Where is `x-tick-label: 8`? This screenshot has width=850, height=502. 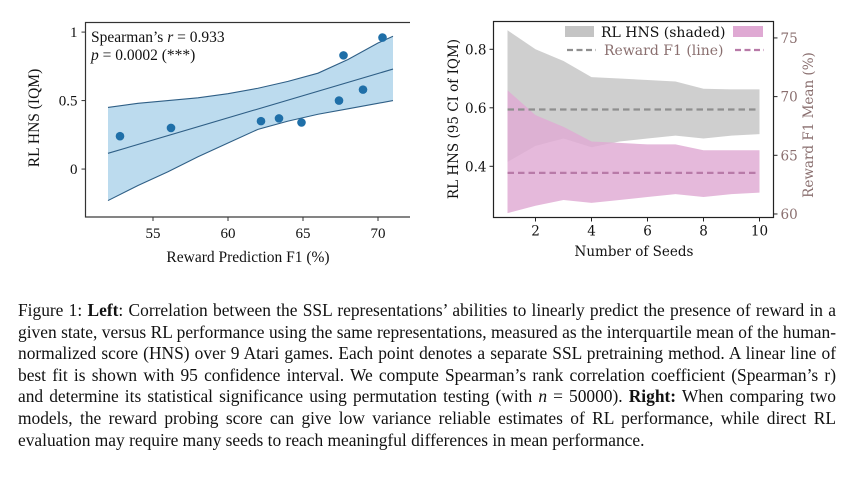 x-tick-label: 8 is located at coordinates (703, 232).